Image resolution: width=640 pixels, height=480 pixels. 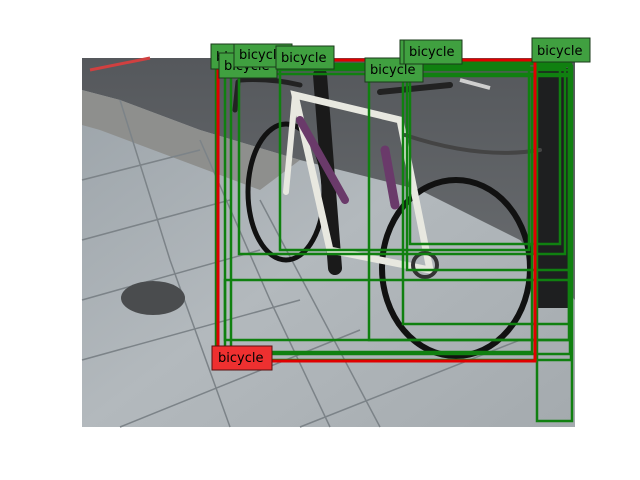 I want to click on kerb, so click(x=191, y=140).